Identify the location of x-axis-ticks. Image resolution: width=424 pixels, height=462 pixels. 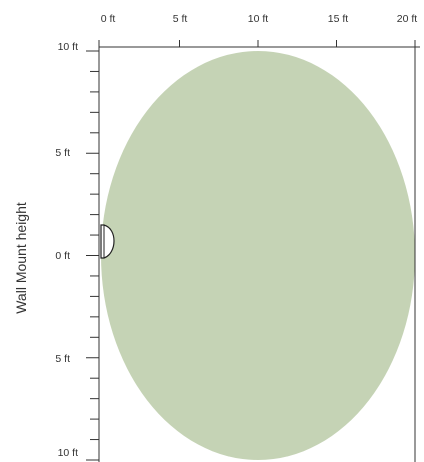
(257, 43).